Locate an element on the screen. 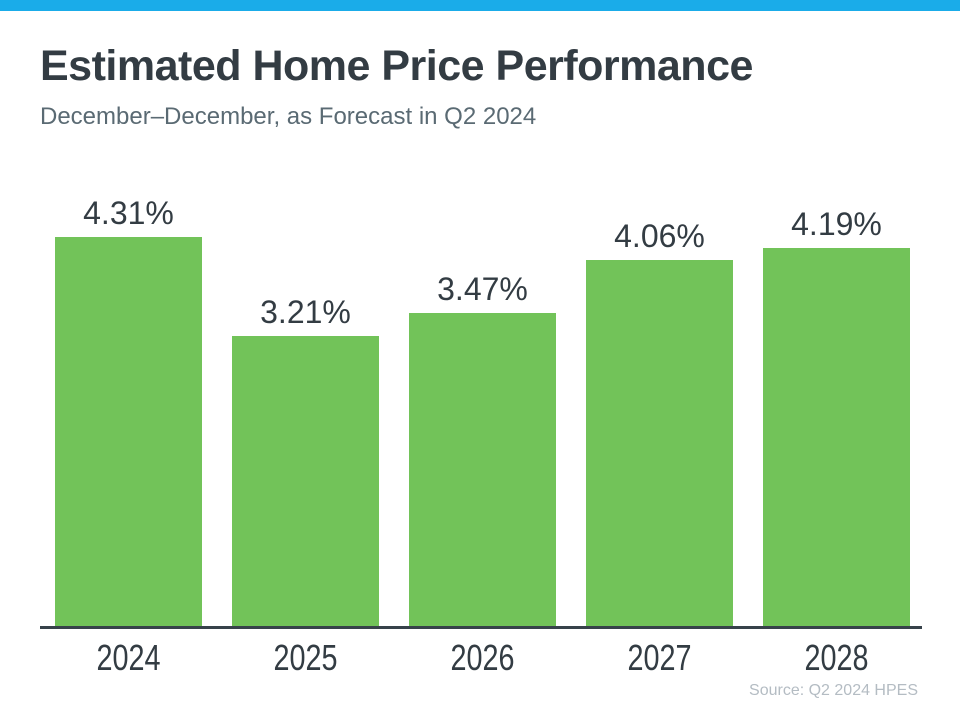 This screenshot has height=720, width=960. x-axis-label-2025: 2025 is located at coordinates (305, 657).